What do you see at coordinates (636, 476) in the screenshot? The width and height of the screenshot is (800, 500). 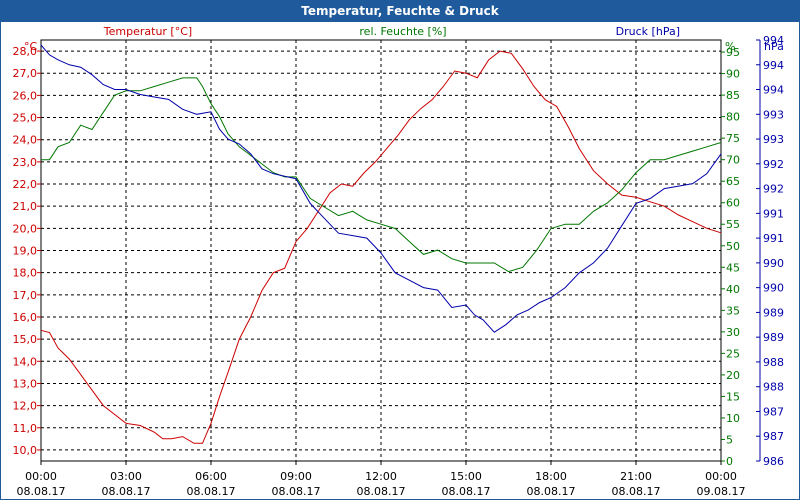 I see `x-tick-time: 21:00` at bounding box center [636, 476].